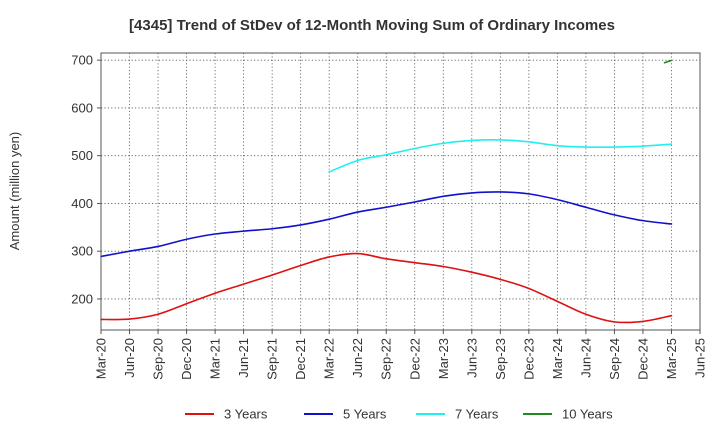 This screenshot has width=720, height=440. Describe the element at coordinates (82, 155) in the screenshot. I see `y-tick-label: 500` at that location.